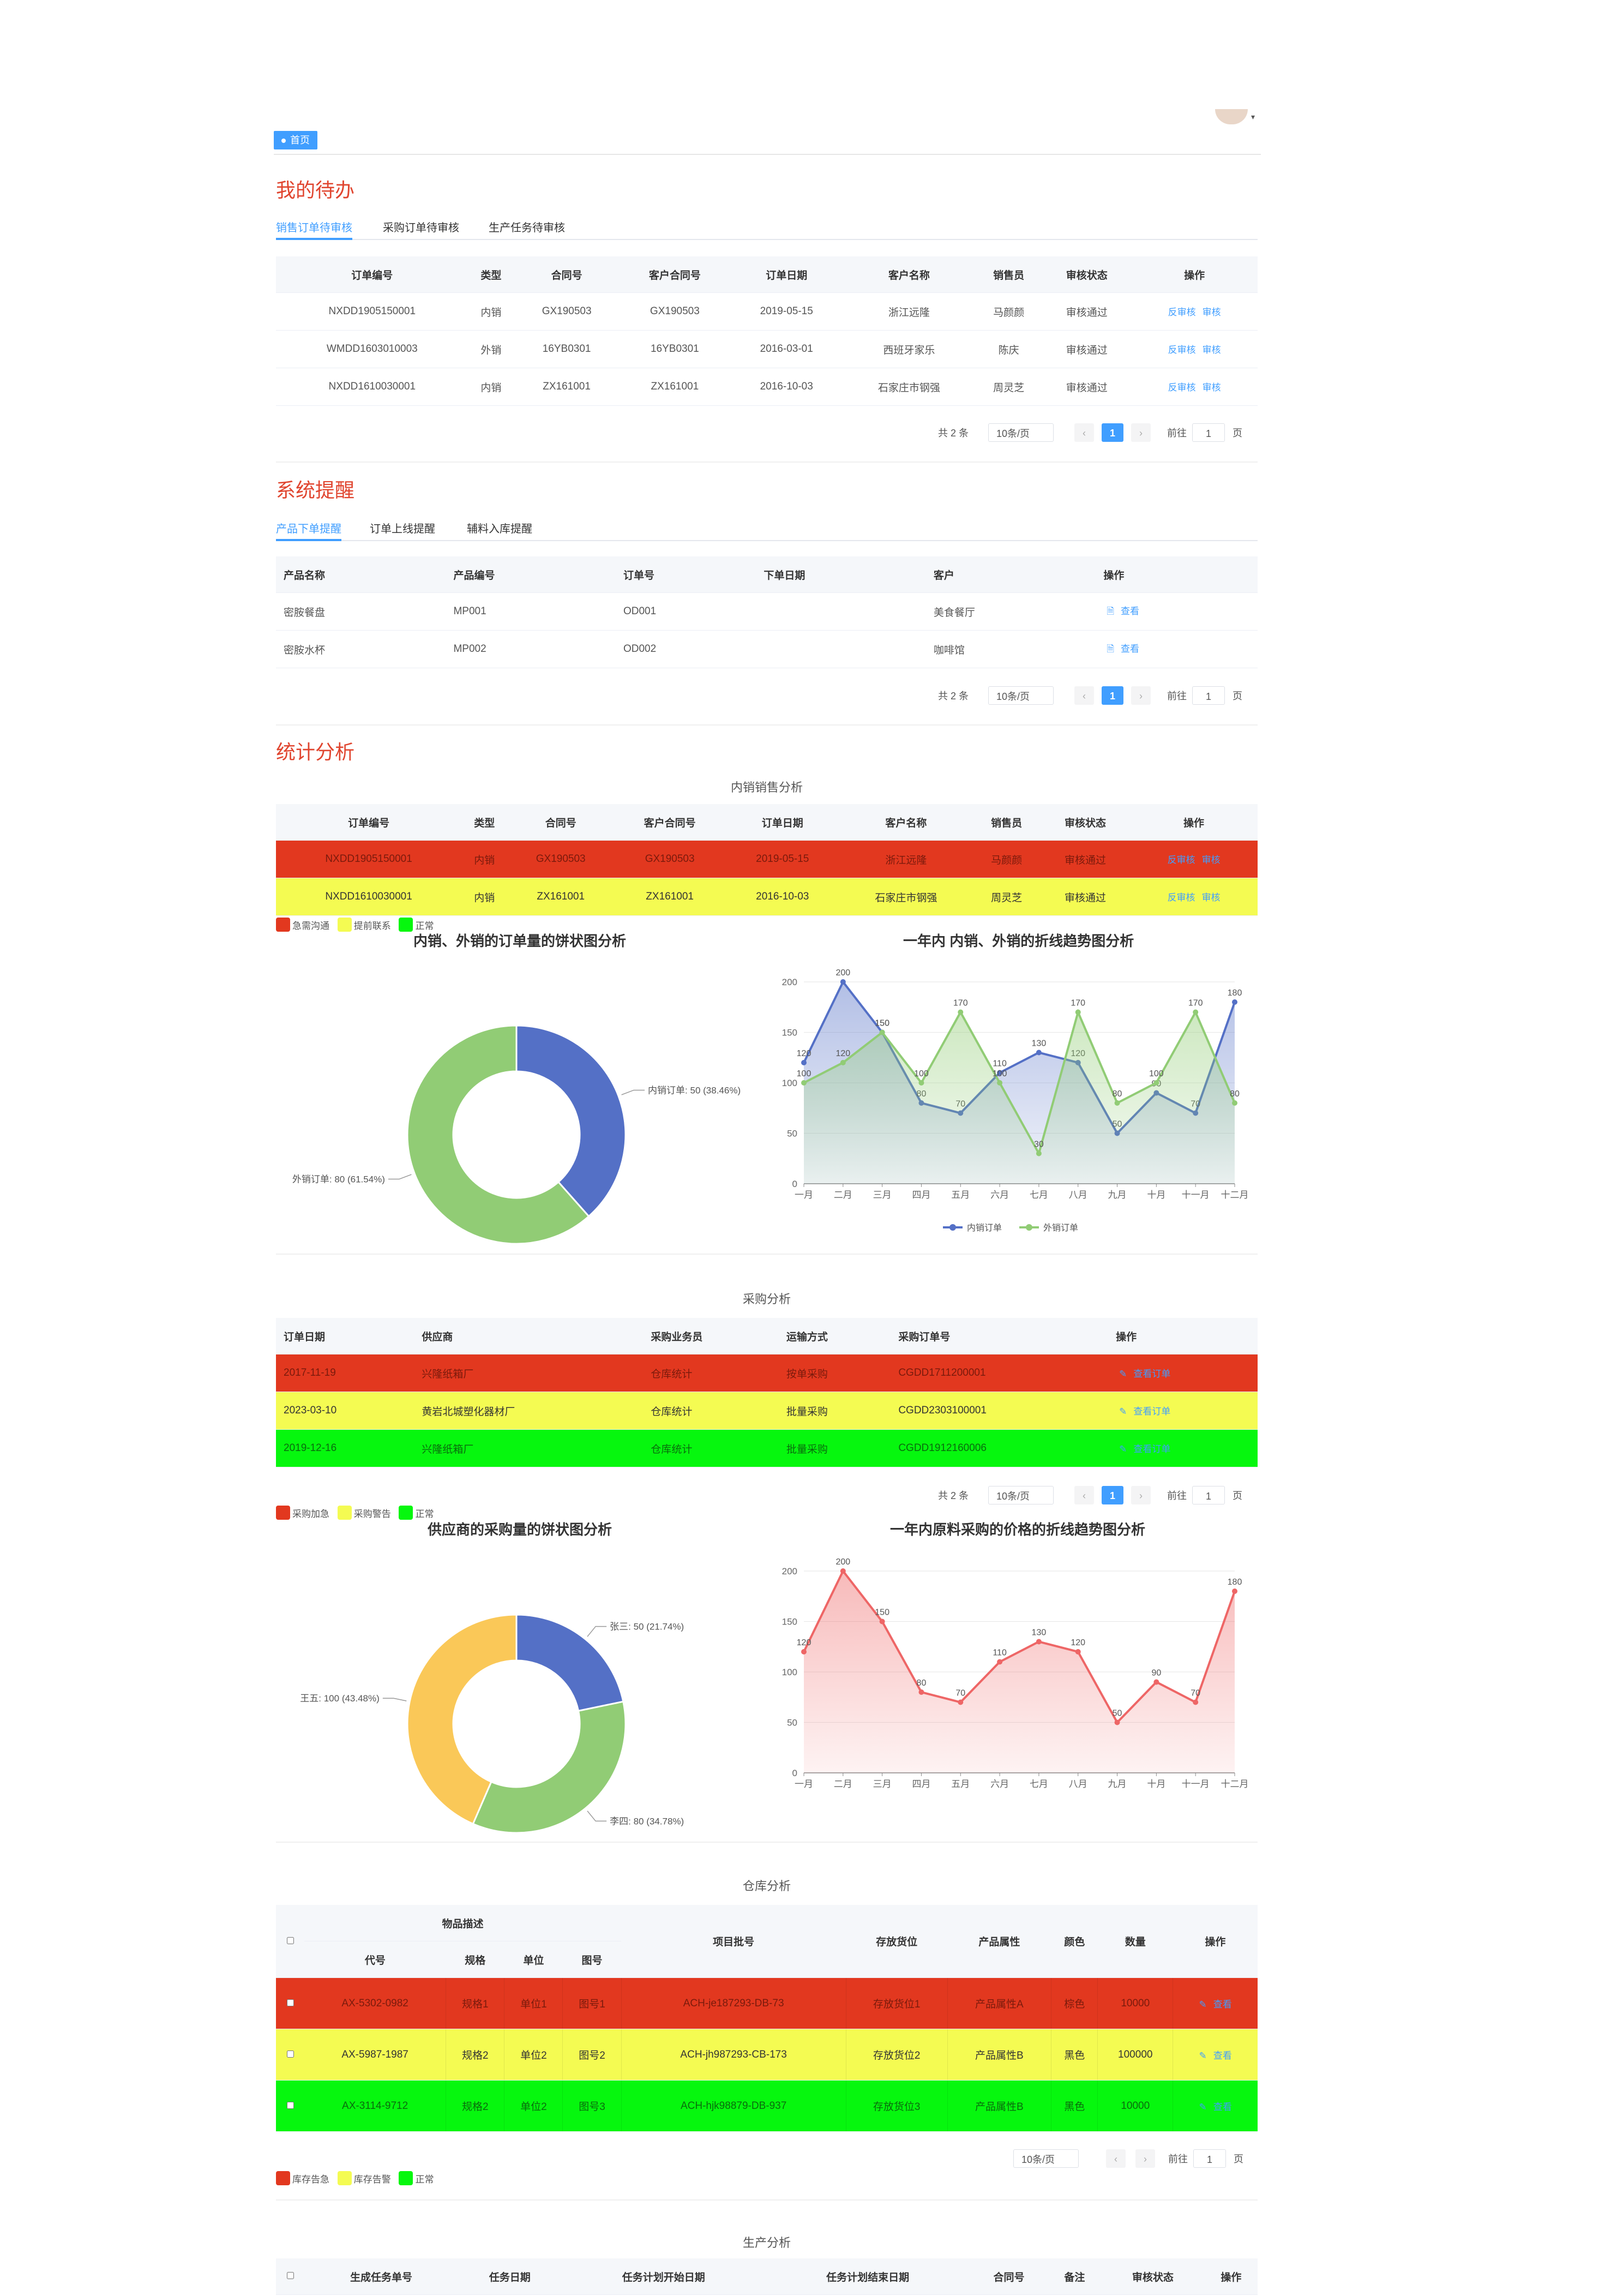 This screenshot has height=2296, width=1623. What do you see at coordinates (314, 228) in the screenshot?
I see `tab-sales-review: 销售订单待审核` at bounding box center [314, 228].